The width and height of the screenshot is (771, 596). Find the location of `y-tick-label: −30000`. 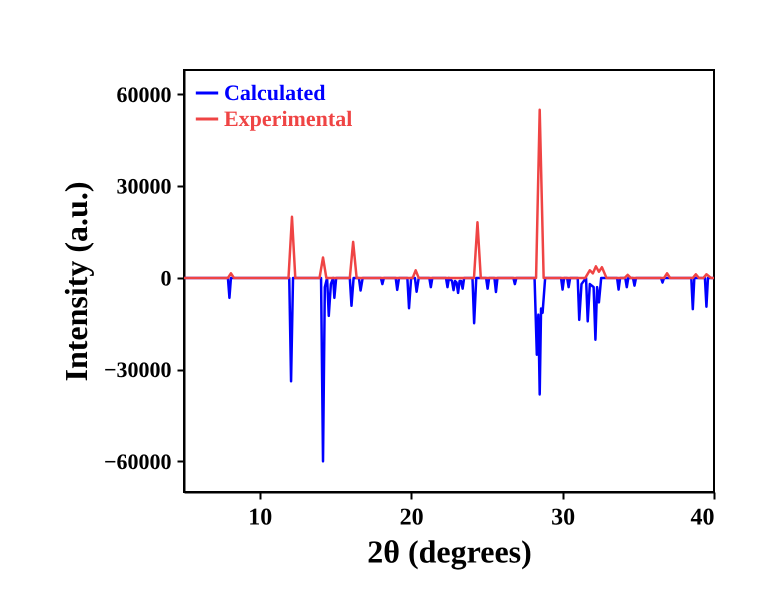

y-tick-label: −30000 is located at coordinates (138, 369).